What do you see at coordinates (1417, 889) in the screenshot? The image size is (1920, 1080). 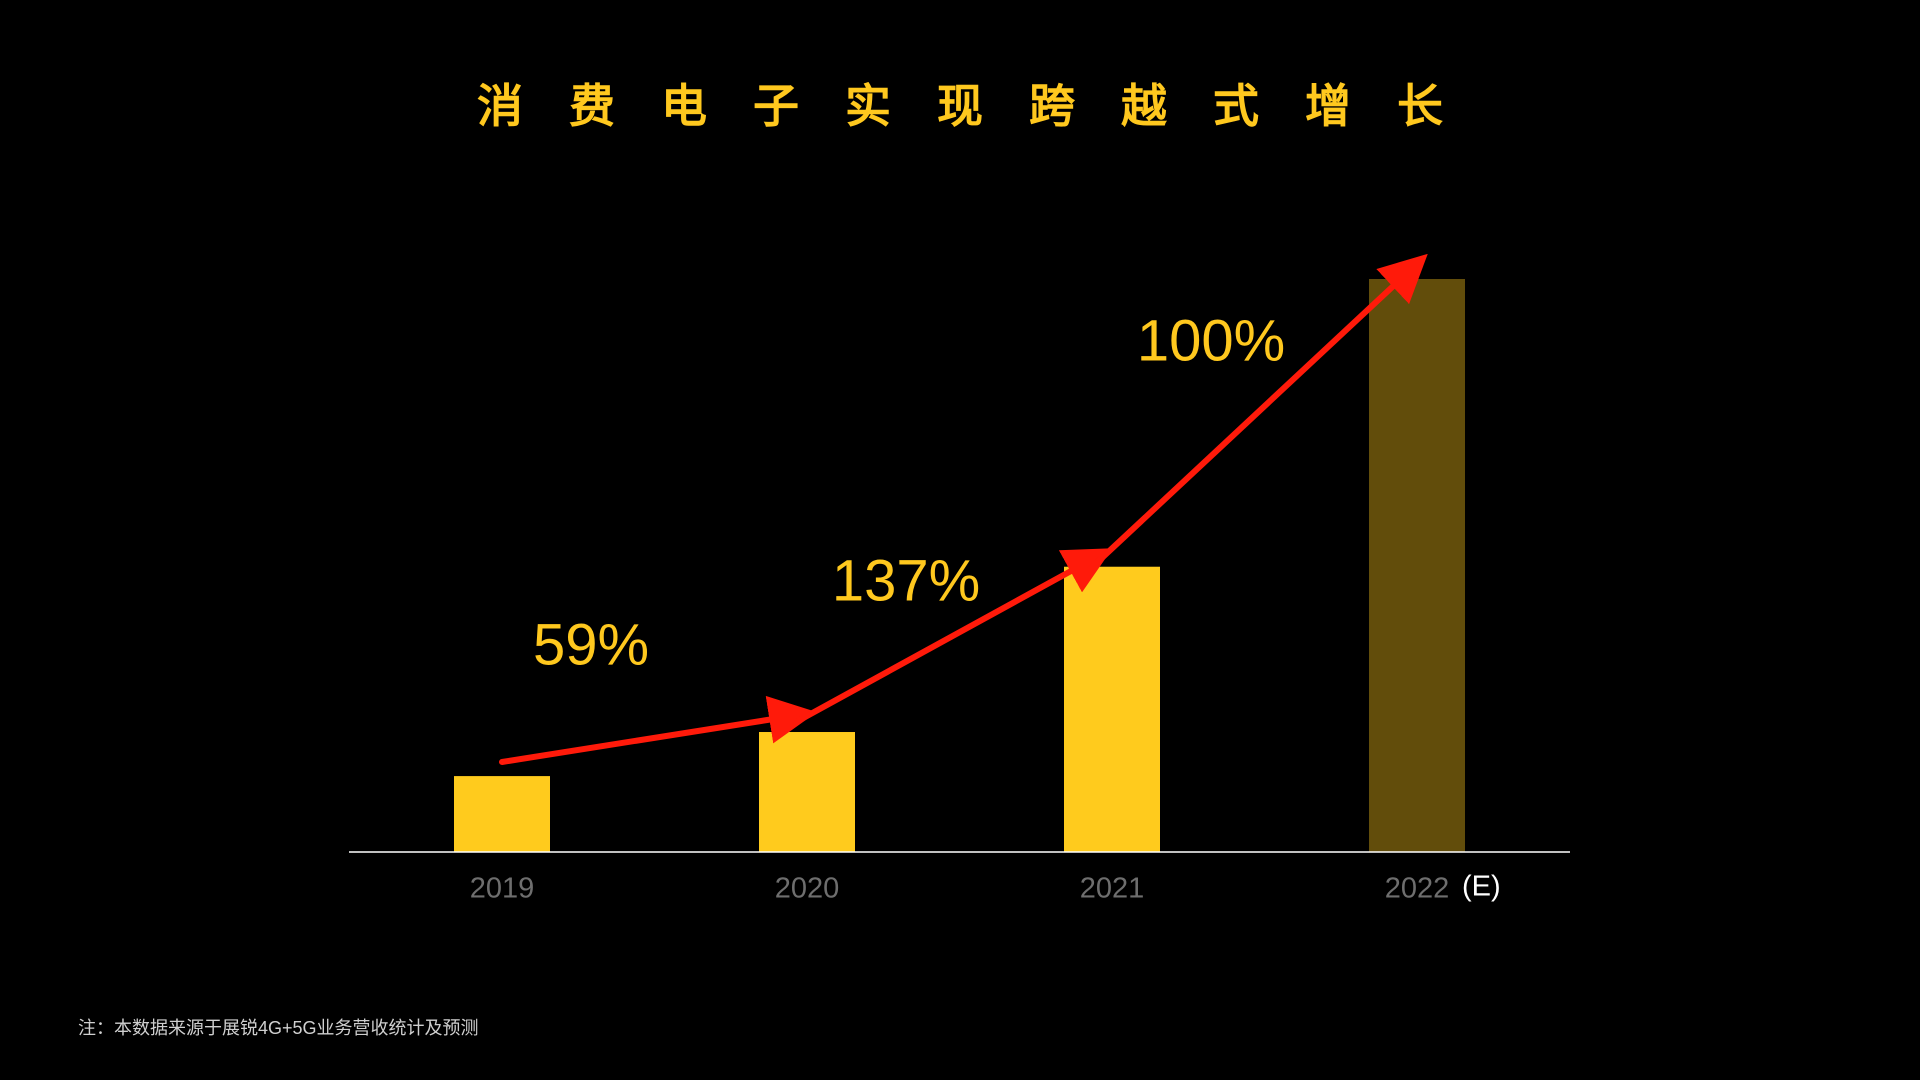 I see `x-tick-label: 2022` at bounding box center [1417, 889].